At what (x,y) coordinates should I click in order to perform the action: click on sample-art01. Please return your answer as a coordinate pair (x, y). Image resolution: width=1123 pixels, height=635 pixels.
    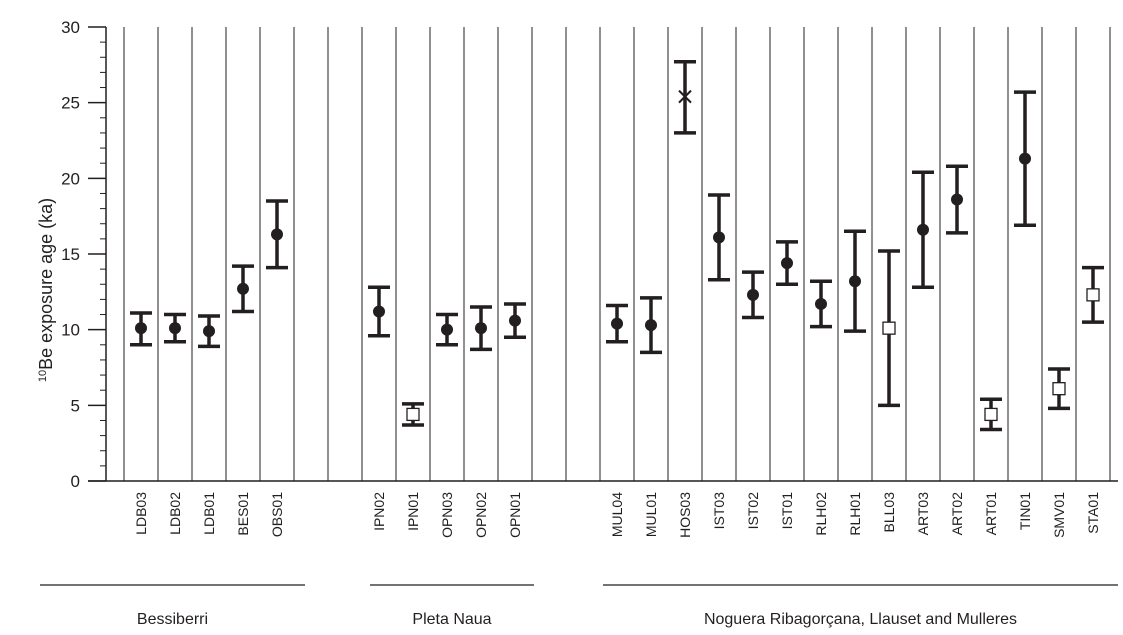
    Looking at the image, I should click on (991, 414).